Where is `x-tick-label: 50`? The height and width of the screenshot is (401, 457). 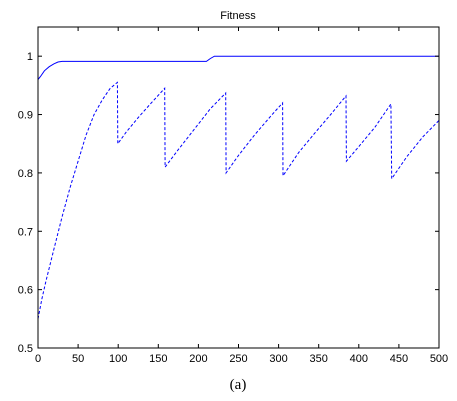
x-tick-label: 50 is located at coordinates (78, 359).